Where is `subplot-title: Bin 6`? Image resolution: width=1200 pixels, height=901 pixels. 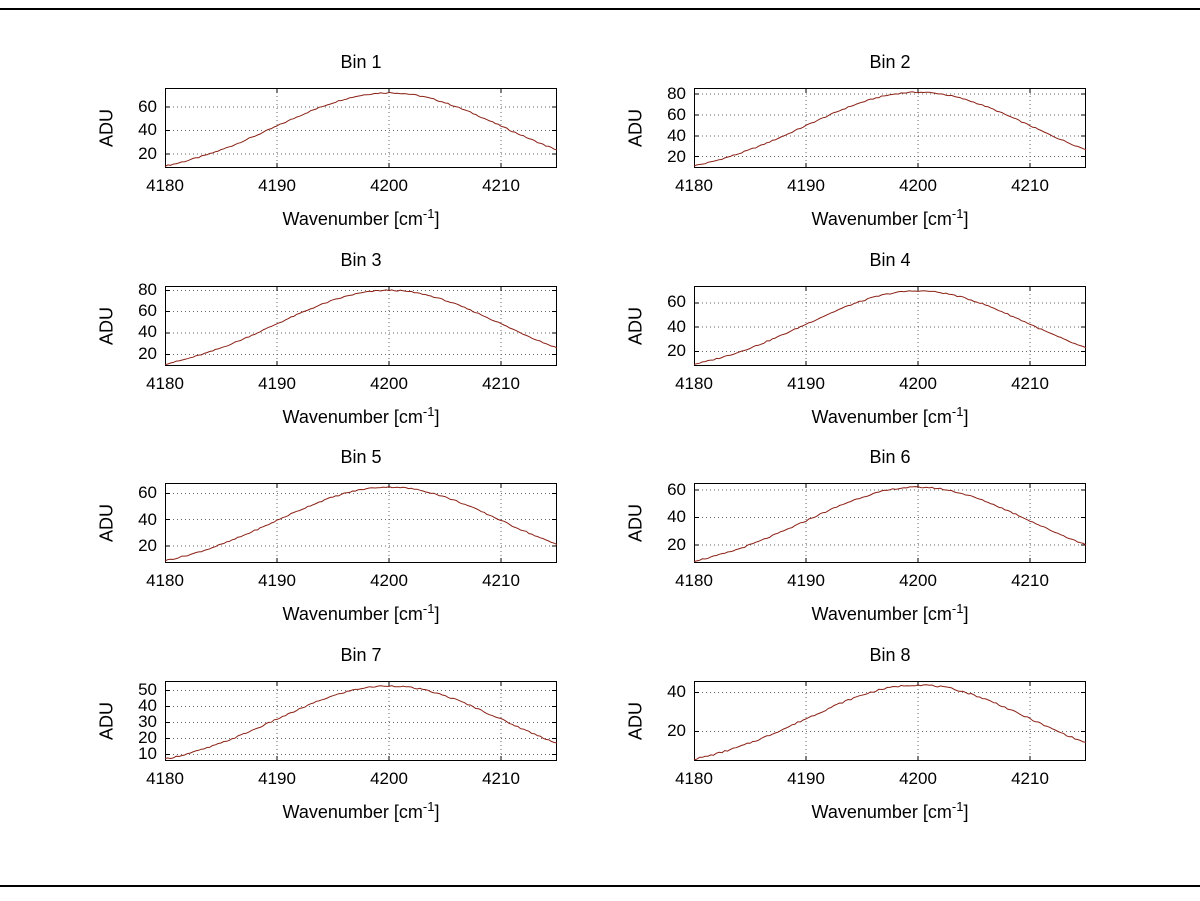
subplot-title: Bin 6 is located at coordinates (890, 457).